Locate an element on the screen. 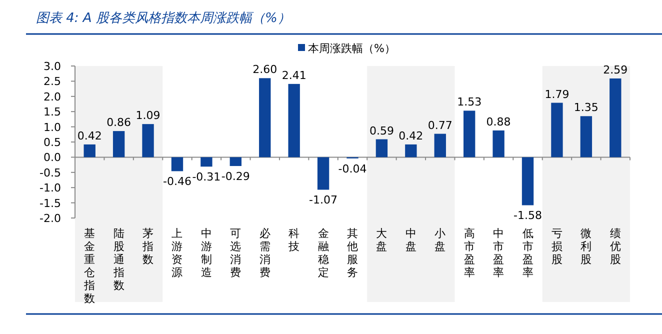 Image resolution: width=662 pixels, height=334 pixels. y-tick-label: 1.0 is located at coordinates (52, 127).